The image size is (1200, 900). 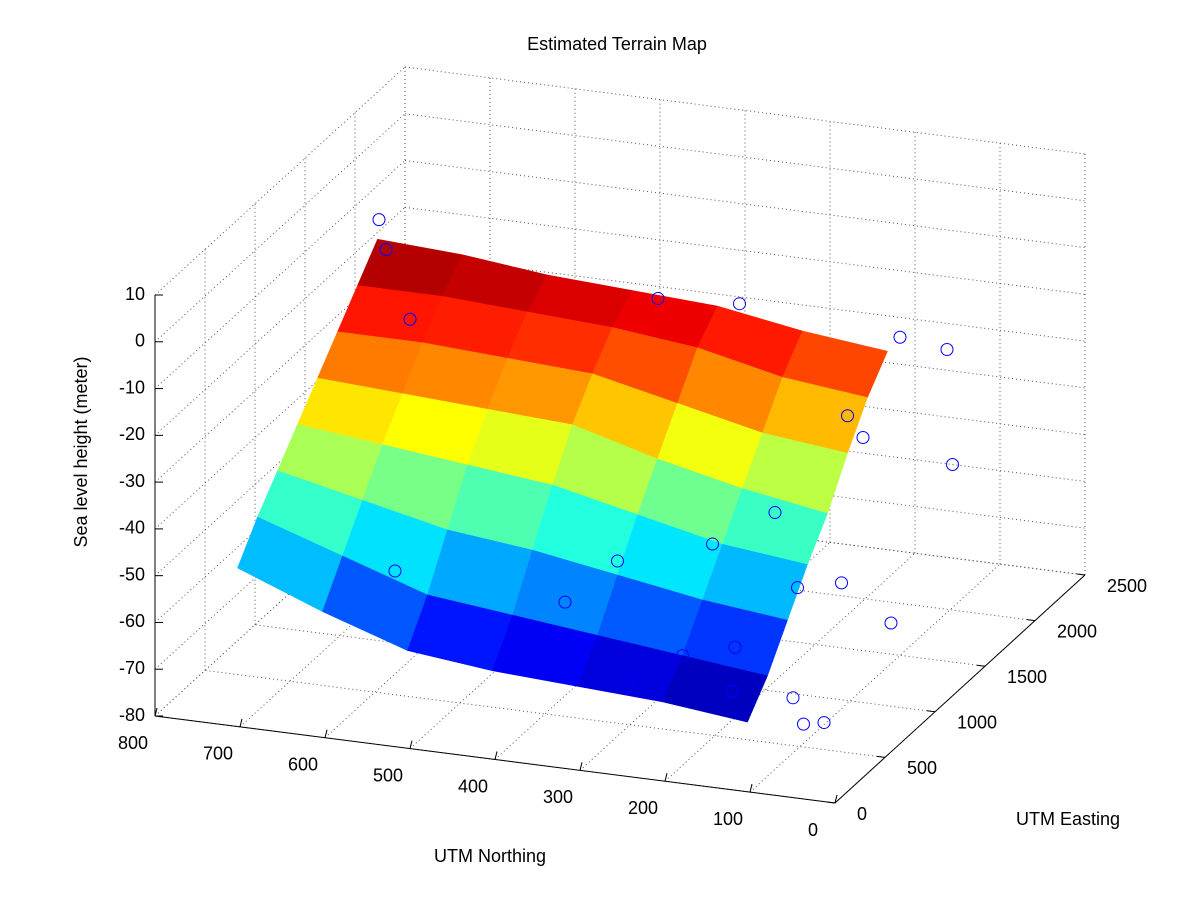 I want to click on y-tick-label: 2500, so click(x=1127, y=586).